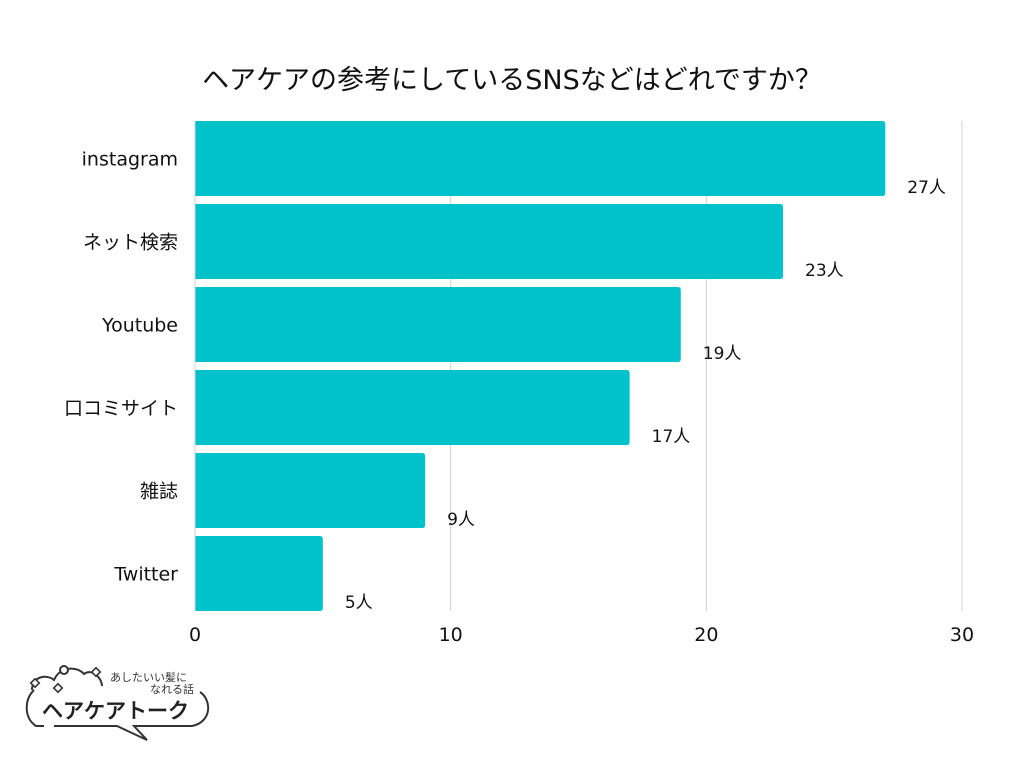 The image size is (1024, 768). What do you see at coordinates (130, 243) in the screenshot?
I see `y-category-label: ネット検索` at bounding box center [130, 243].